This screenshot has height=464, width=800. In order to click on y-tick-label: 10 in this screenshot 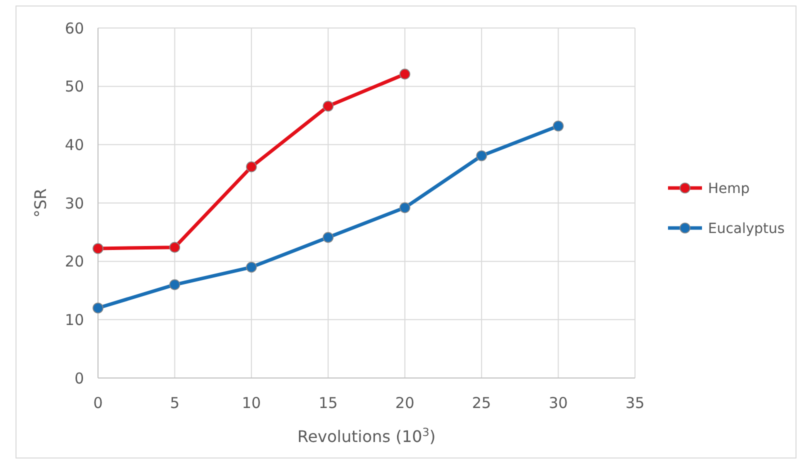, I will do `click(74, 319)`.